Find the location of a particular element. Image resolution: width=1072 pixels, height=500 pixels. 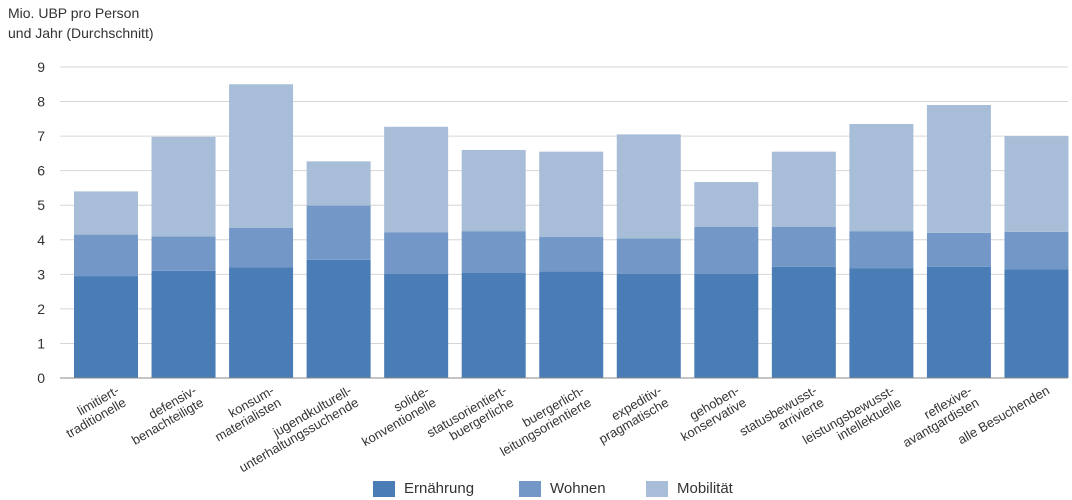

y-axis-title-line2: und Jahr (Durchschnitt) is located at coordinates (81, 33).